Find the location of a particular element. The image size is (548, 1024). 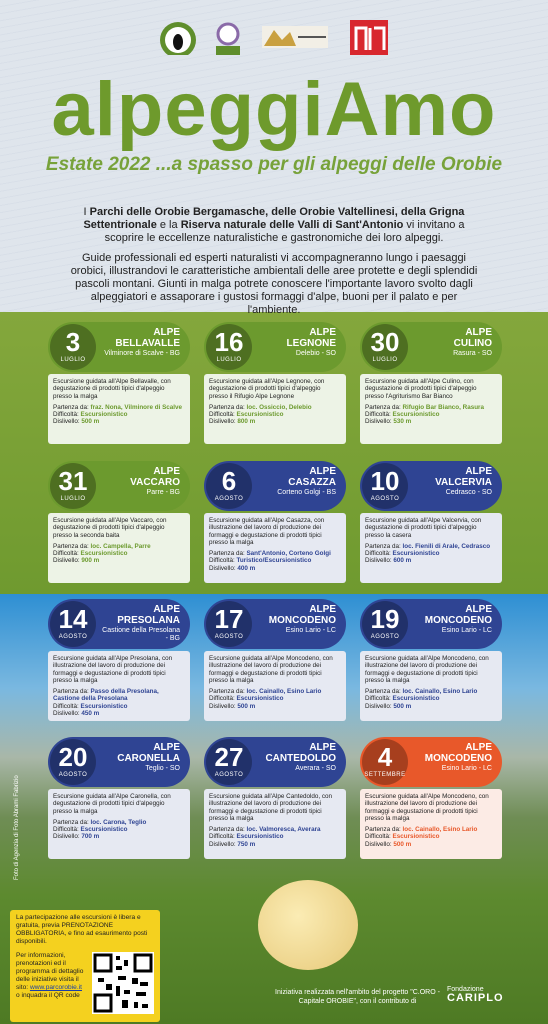

card-header: 31 LUGLIO ALPE VACCARO Parre - BG is located at coordinates (119, 486).